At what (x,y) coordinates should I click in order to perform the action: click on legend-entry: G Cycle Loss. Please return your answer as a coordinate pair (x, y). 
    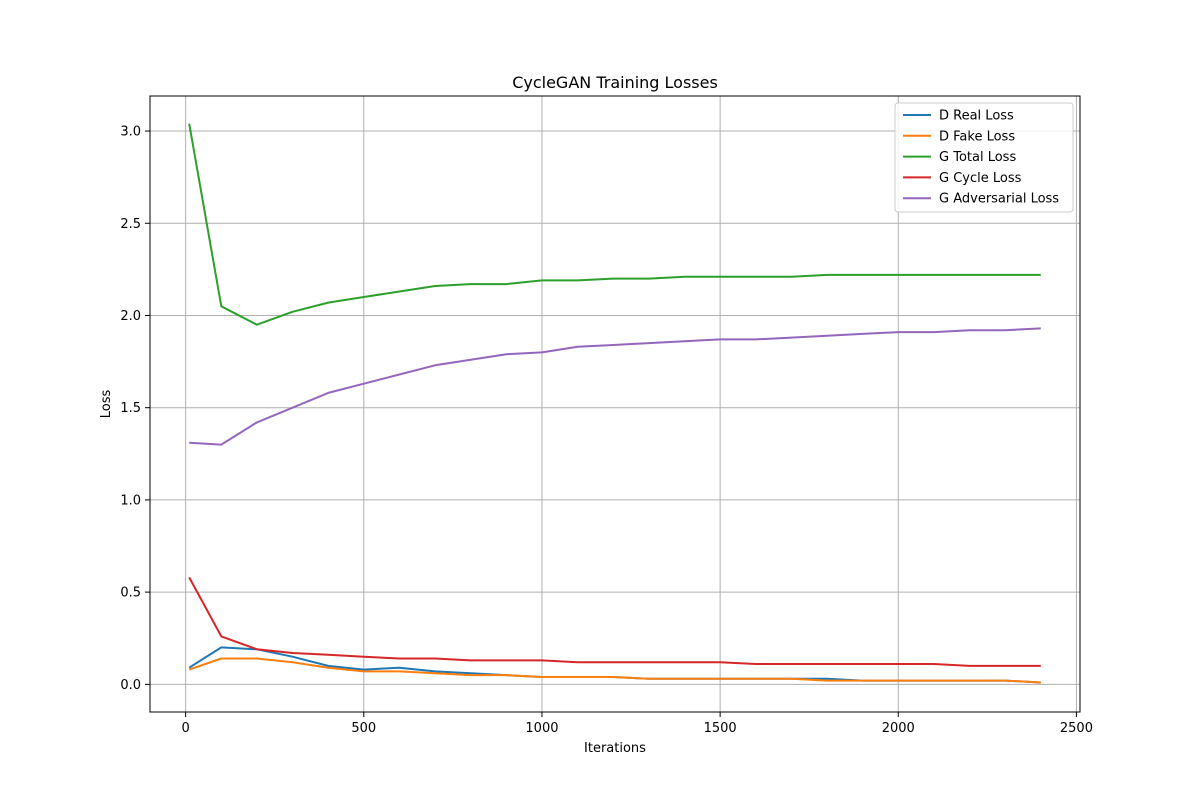
    Looking at the image, I should click on (980, 178).